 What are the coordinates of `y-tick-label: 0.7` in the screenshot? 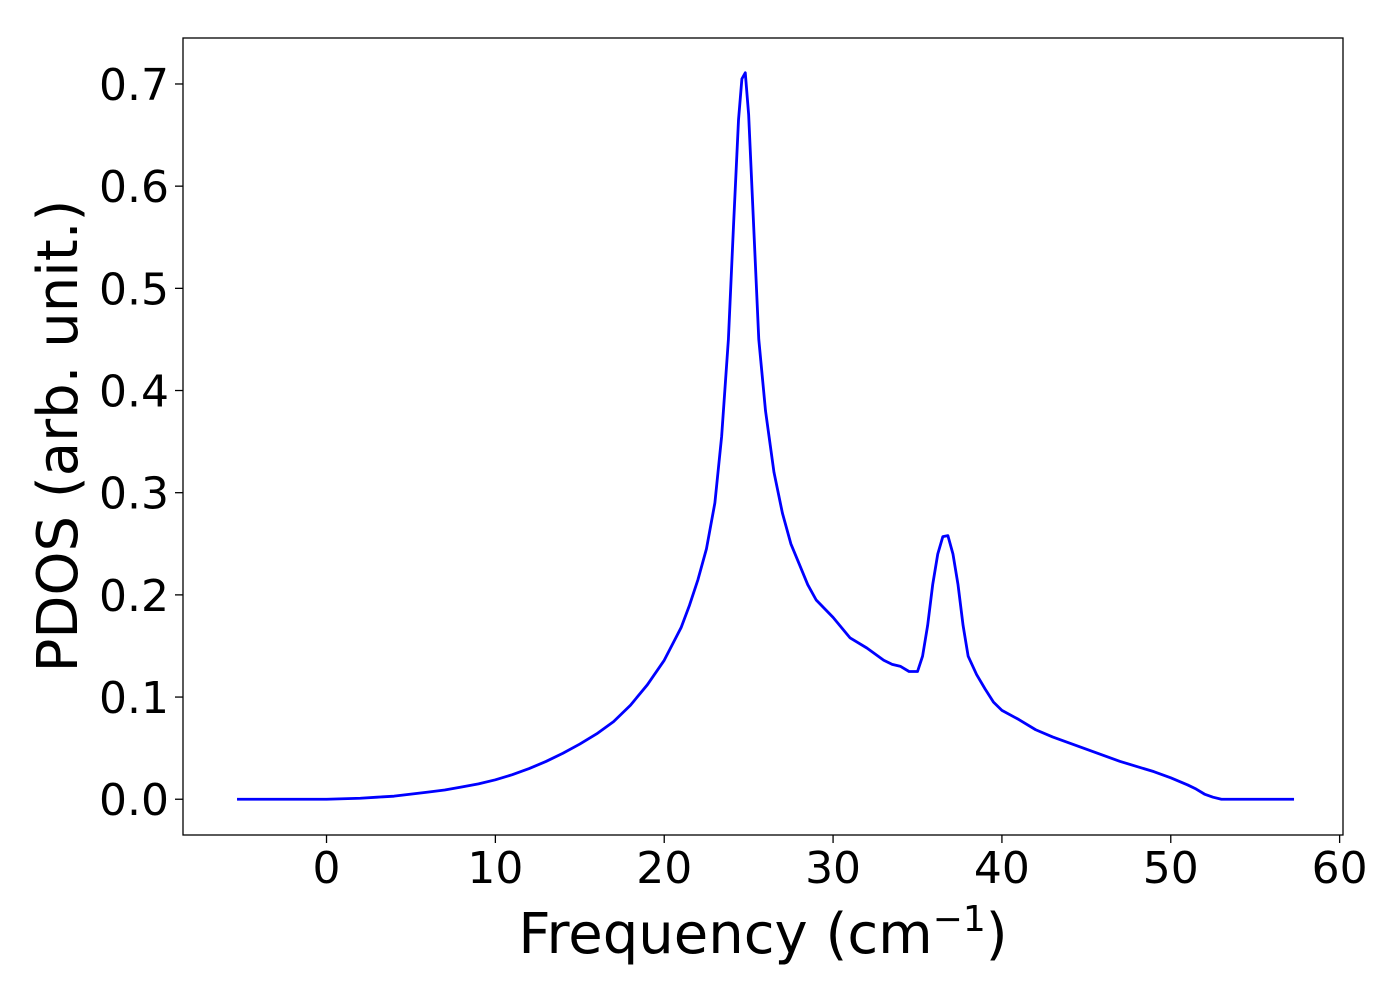 It's located at (134, 85).